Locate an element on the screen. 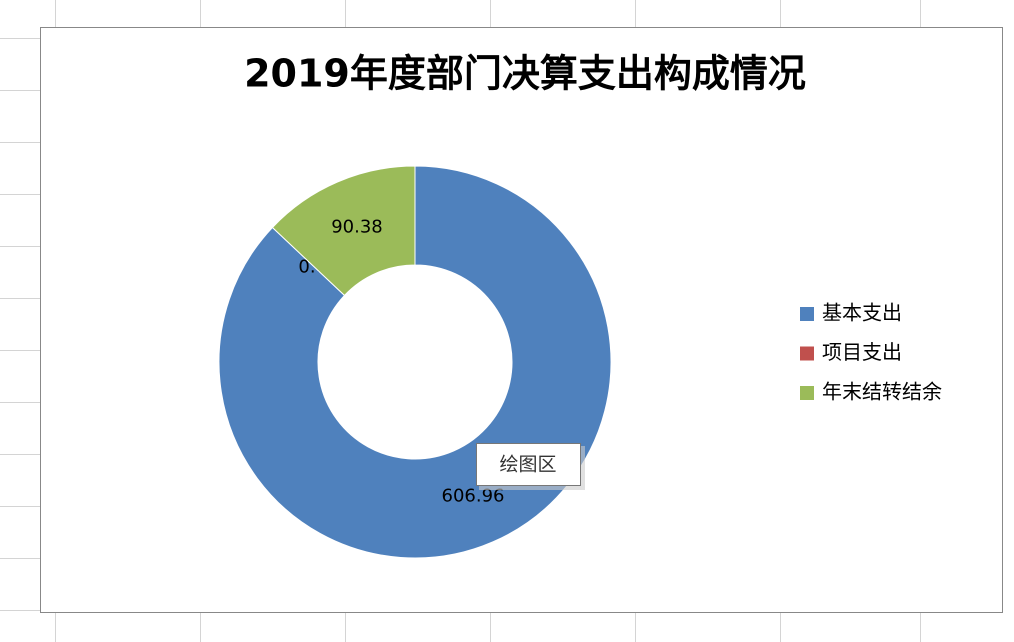 The image size is (1014, 642). tooltip: 绘图区 is located at coordinates (530, 466).